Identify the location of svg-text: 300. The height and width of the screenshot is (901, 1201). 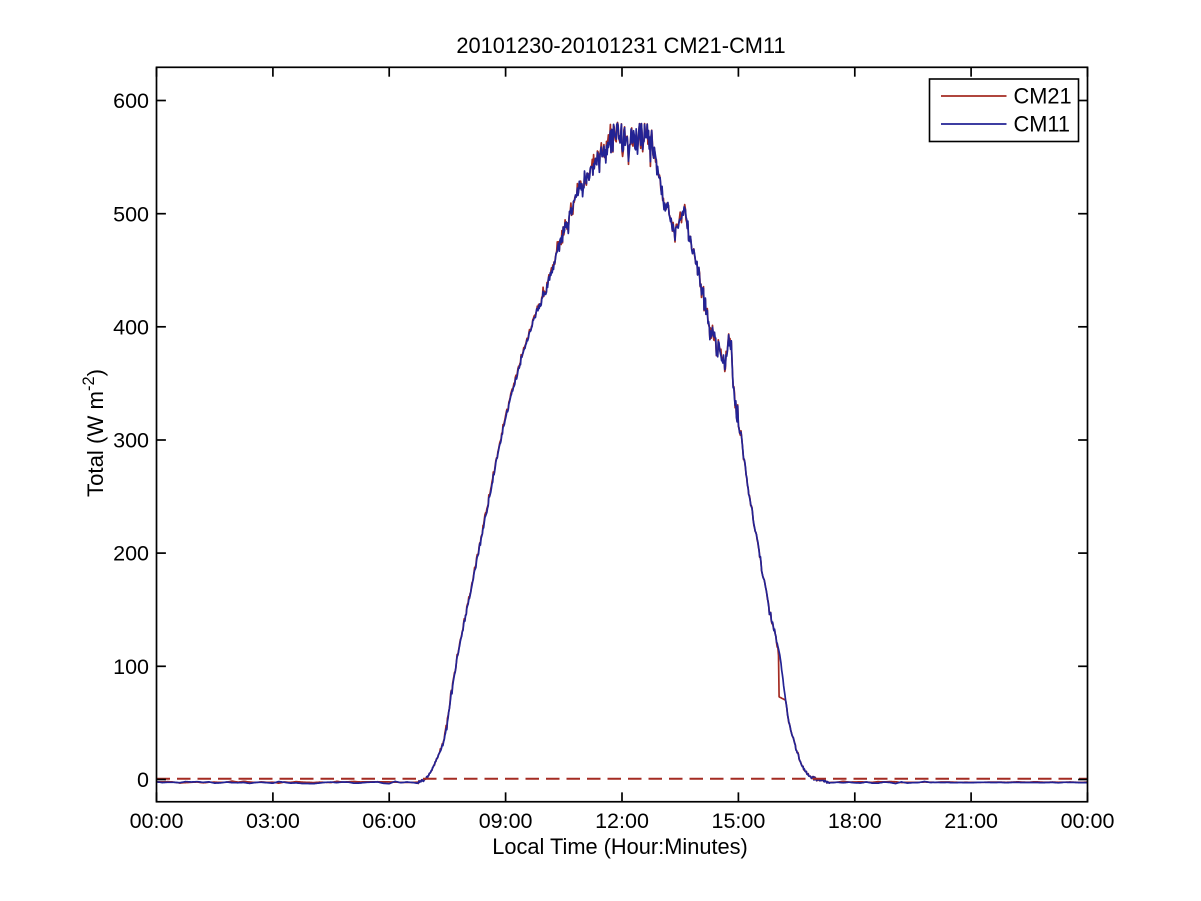
(131, 441).